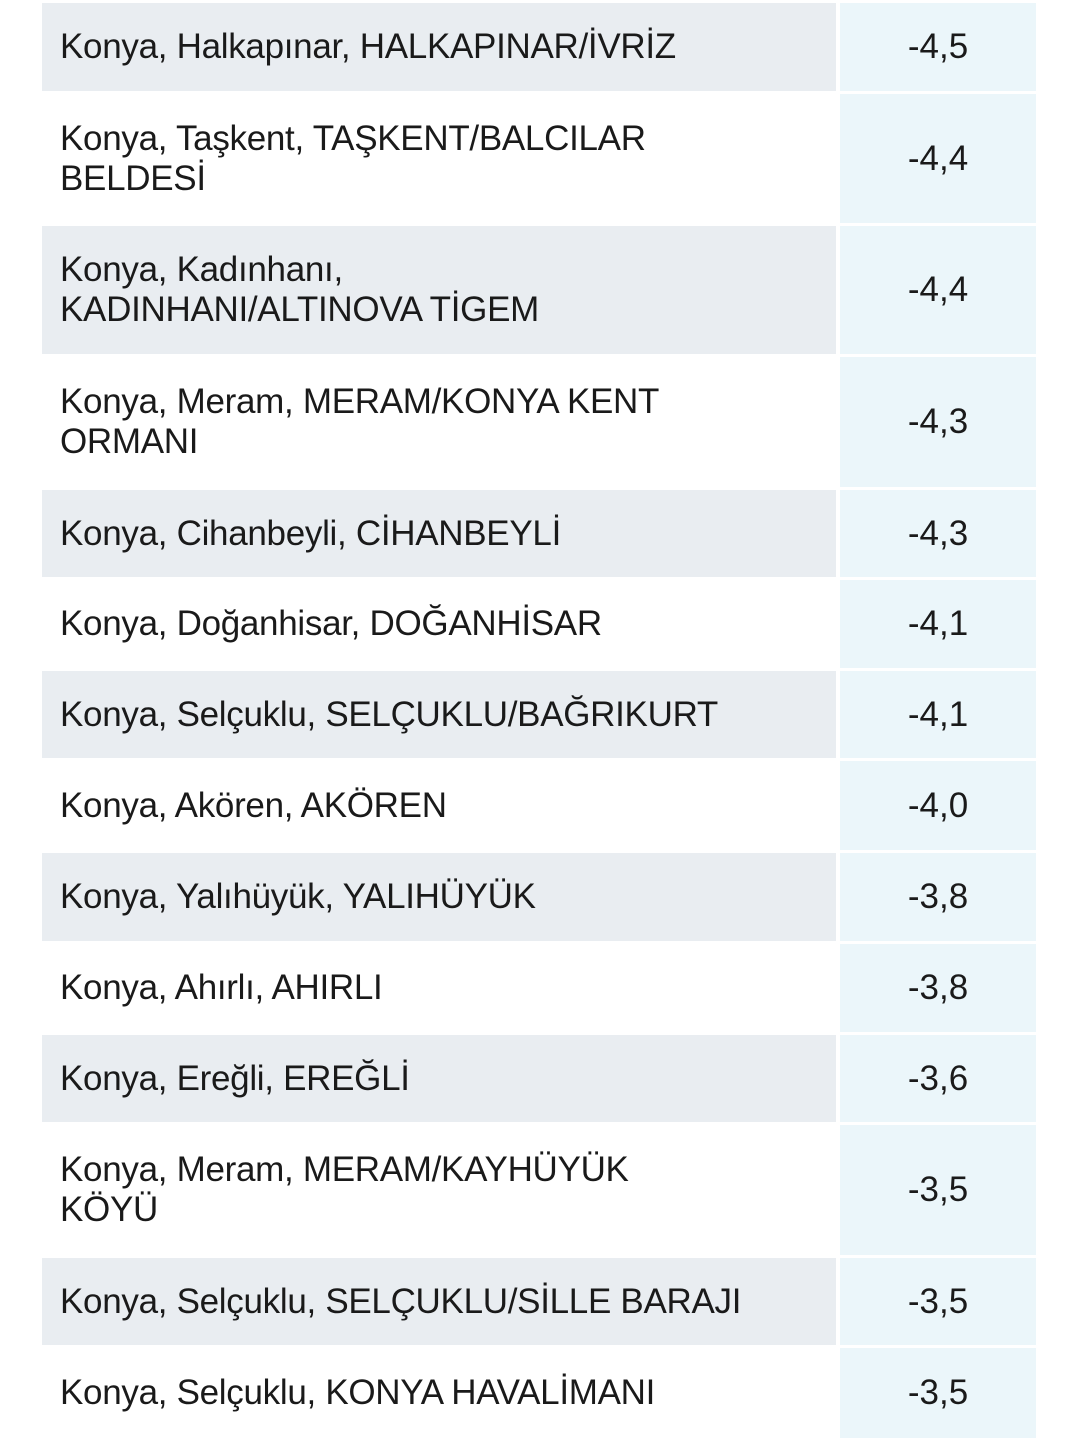  I want to click on station-name: Konya, Ereğli, EREĞLİ, so click(439, 1078).